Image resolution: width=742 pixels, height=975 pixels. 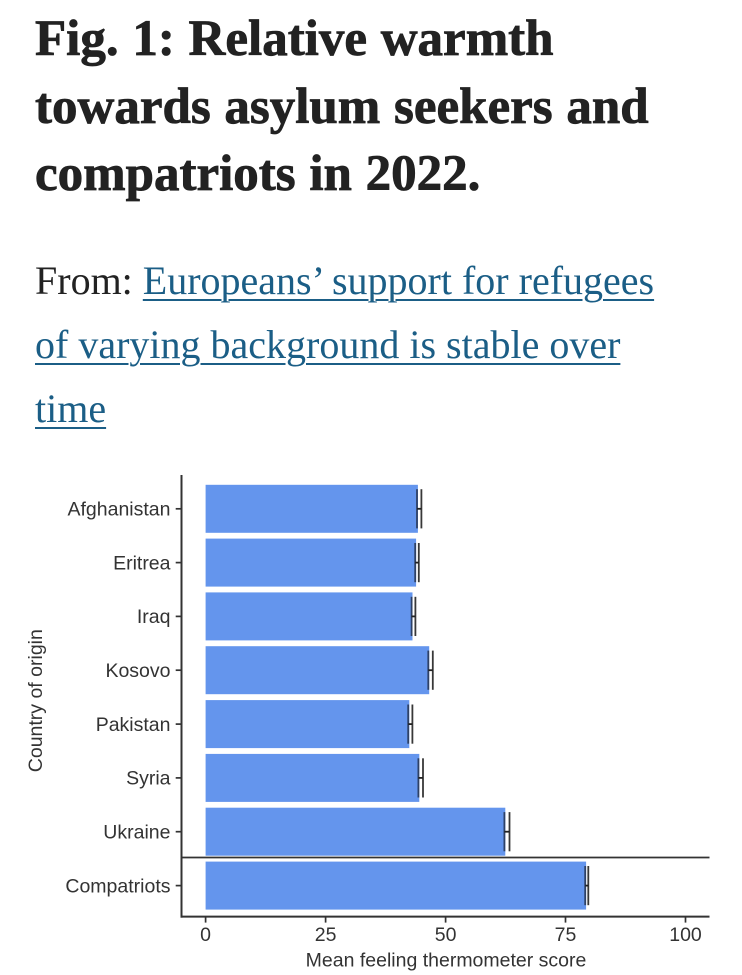 What do you see at coordinates (133, 725) in the screenshot?
I see `svg-text: Pakistan` at bounding box center [133, 725].